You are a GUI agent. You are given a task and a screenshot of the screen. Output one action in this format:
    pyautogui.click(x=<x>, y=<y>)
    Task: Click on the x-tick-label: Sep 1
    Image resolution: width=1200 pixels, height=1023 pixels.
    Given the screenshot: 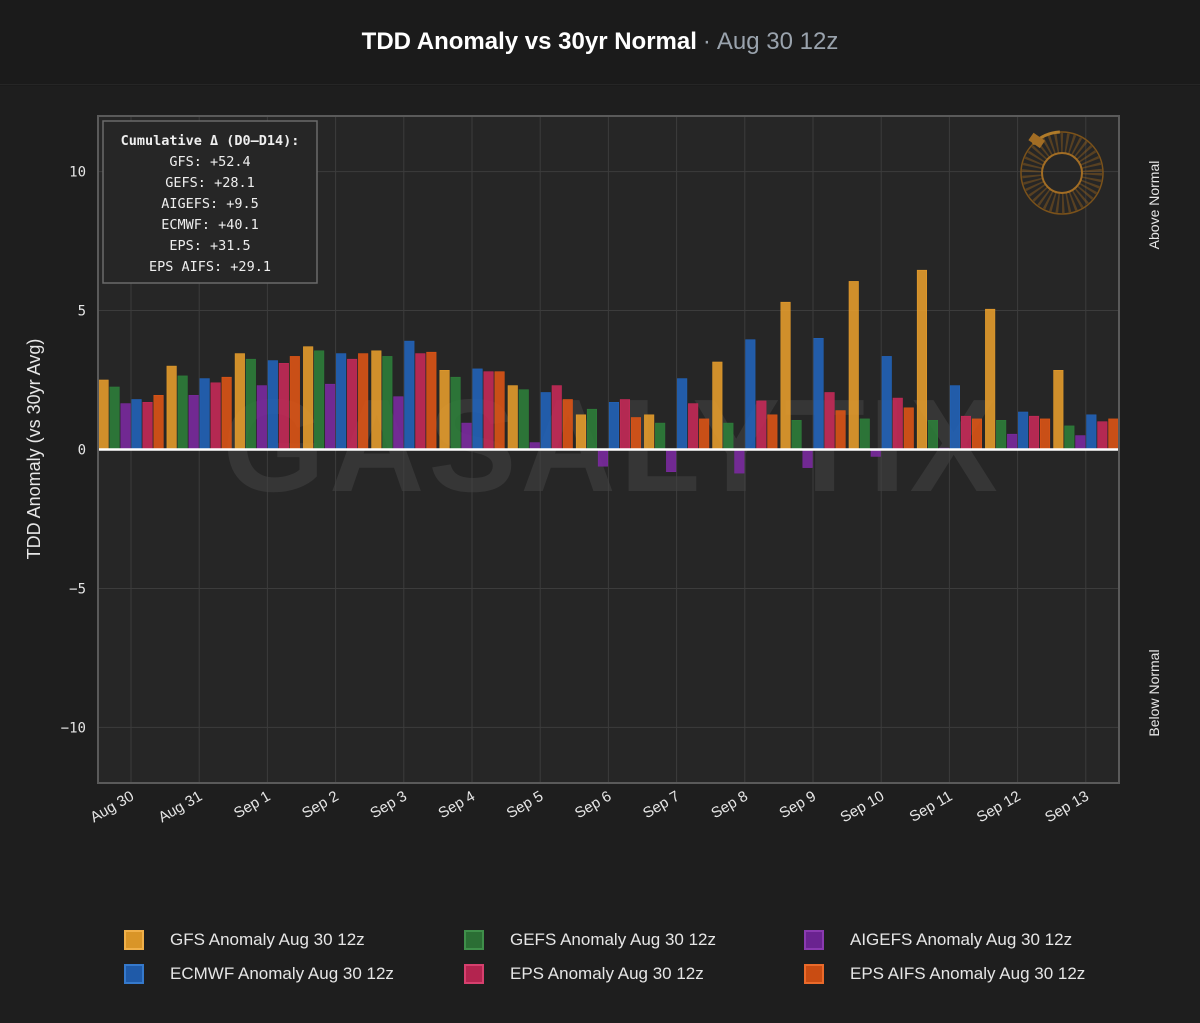 What is the action you would take?
    pyautogui.click(x=252, y=805)
    